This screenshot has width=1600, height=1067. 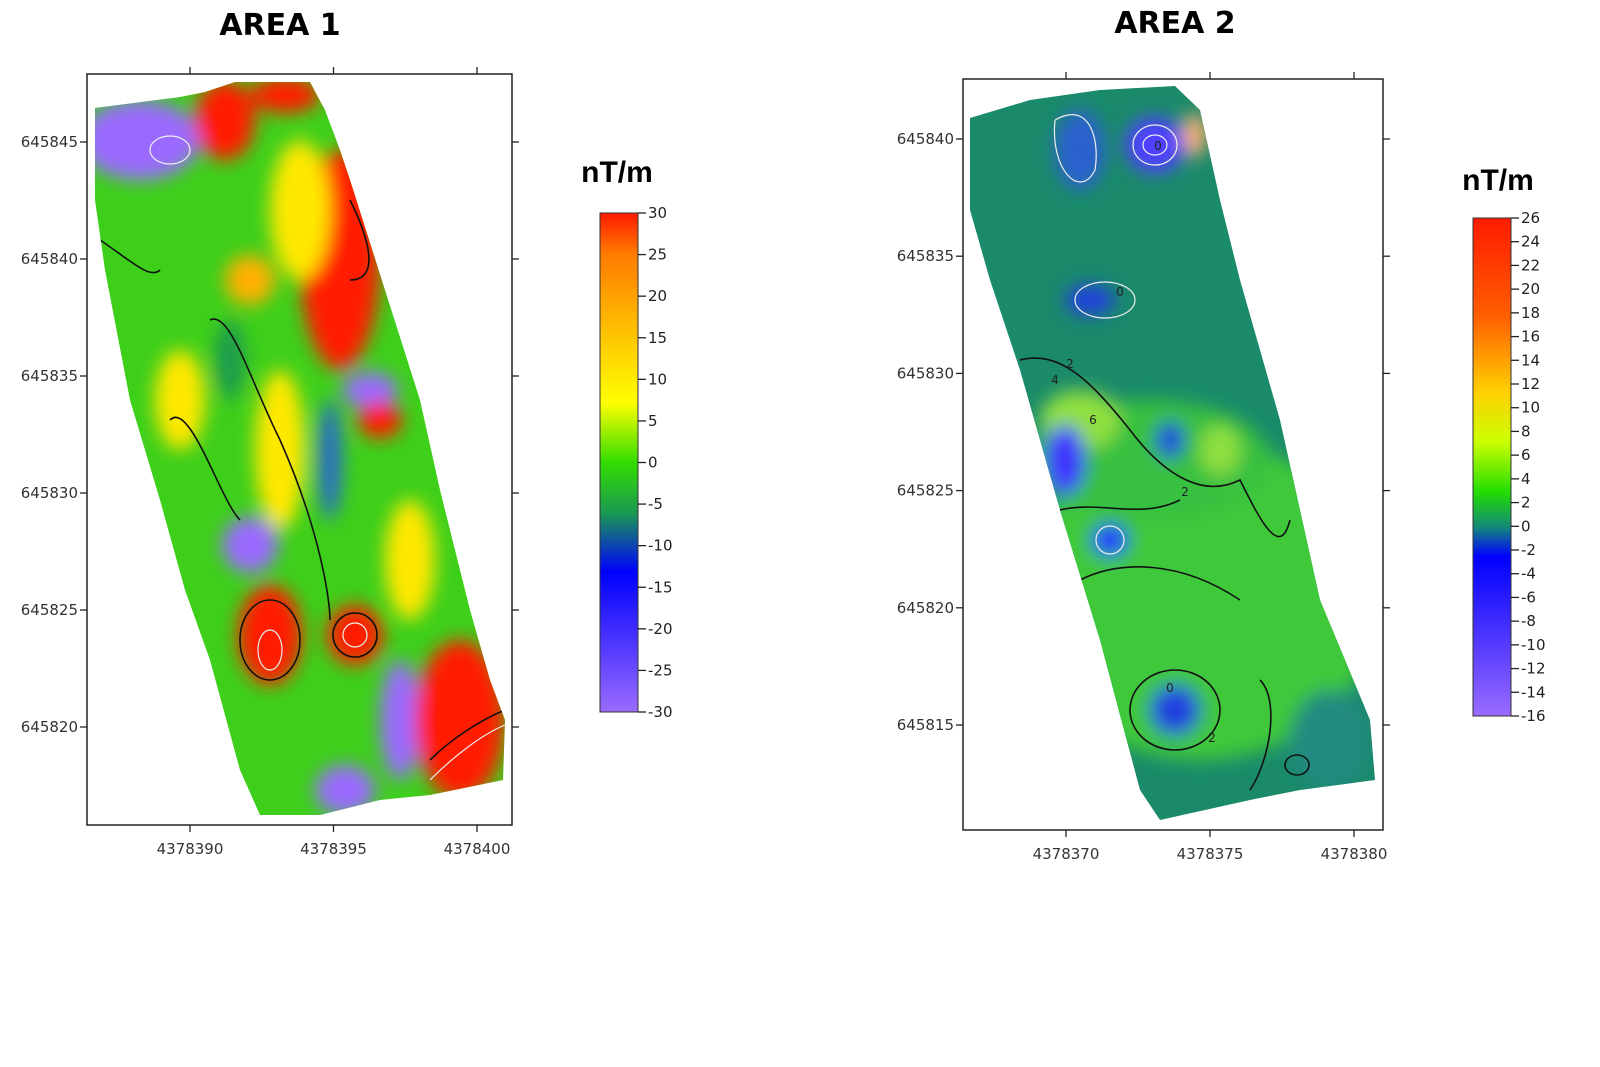 I want to click on colorbar-tick-label: 14, so click(x=1530, y=360).